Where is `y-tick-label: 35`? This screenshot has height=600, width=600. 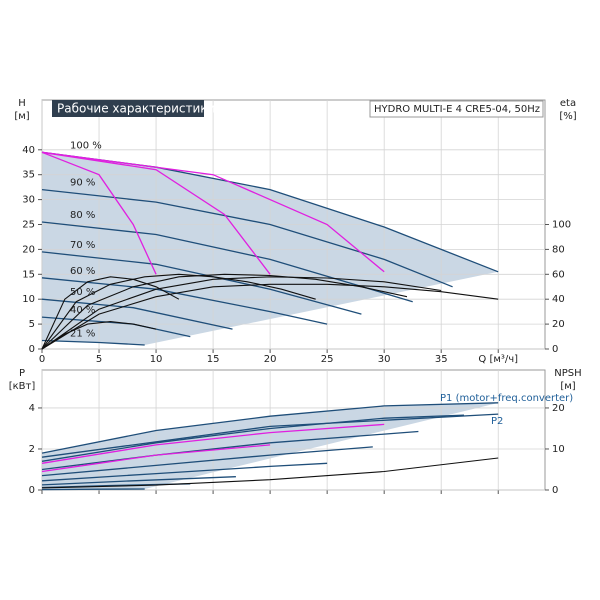
y-tick-label: 35 is located at coordinates (28, 175).